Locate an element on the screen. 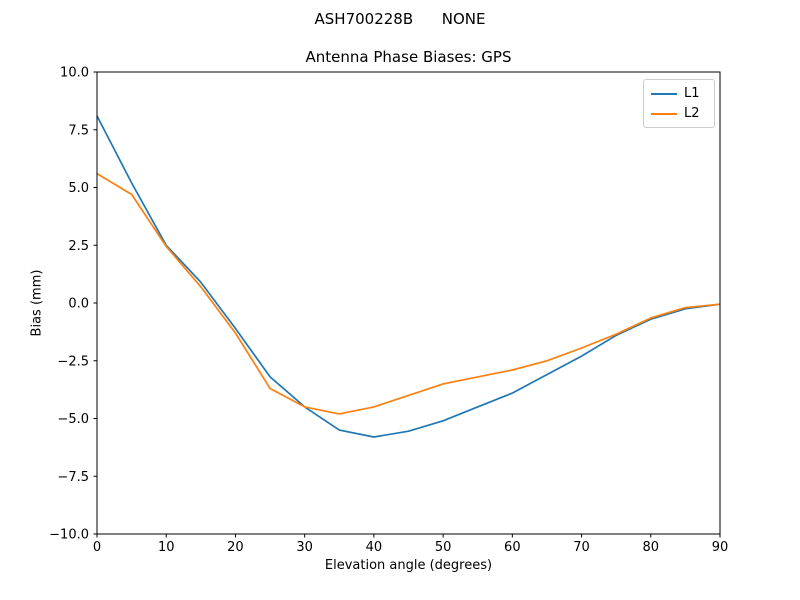 This screenshot has height=600, width=800. svg-text: 50 is located at coordinates (443, 547).